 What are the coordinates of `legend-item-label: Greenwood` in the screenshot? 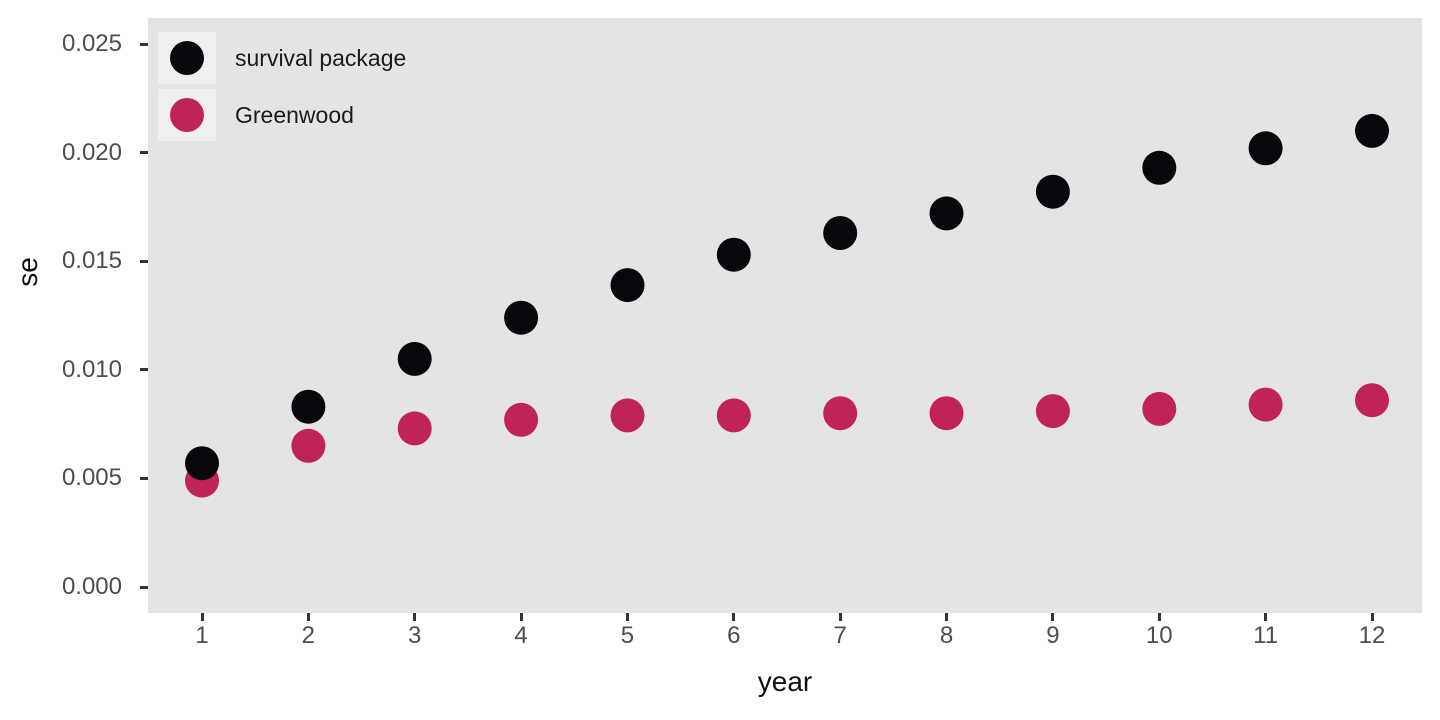 It's located at (294, 114).